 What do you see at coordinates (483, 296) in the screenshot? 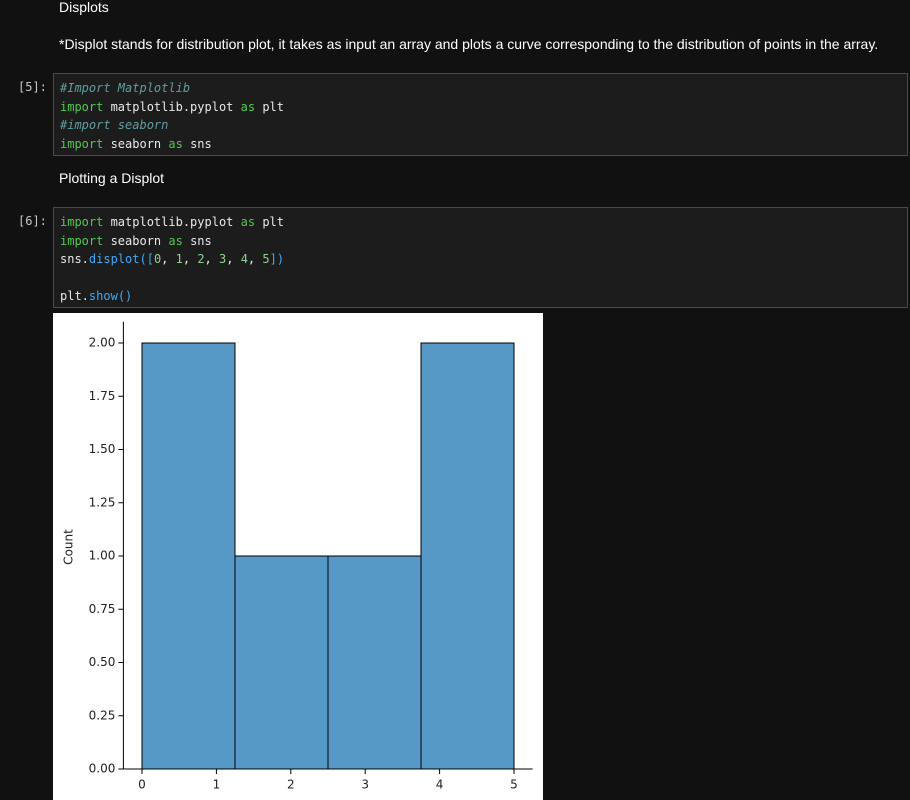
I see `code-line: plt.show()` at bounding box center [483, 296].